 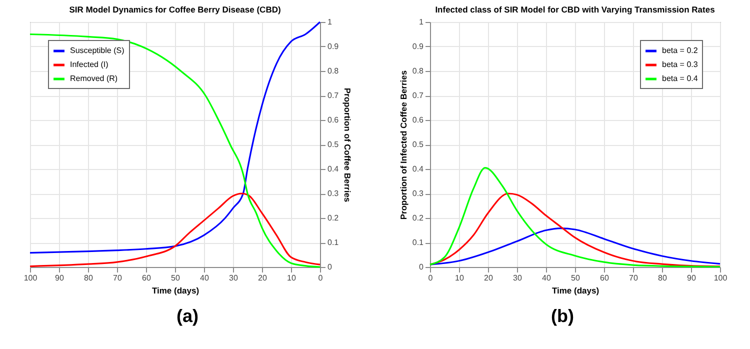 What do you see at coordinates (575, 246) in the screenshot?
I see `line-series` at bounding box center [575, 246].